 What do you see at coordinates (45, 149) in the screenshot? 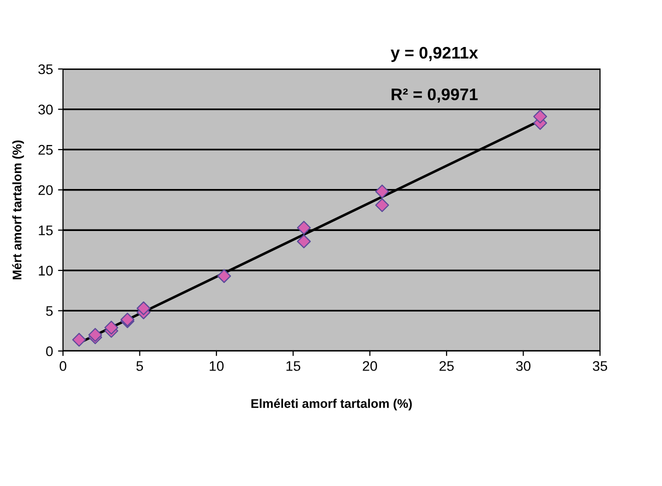
I see `y-tick-label: 25` at bounding box center [45, 149].